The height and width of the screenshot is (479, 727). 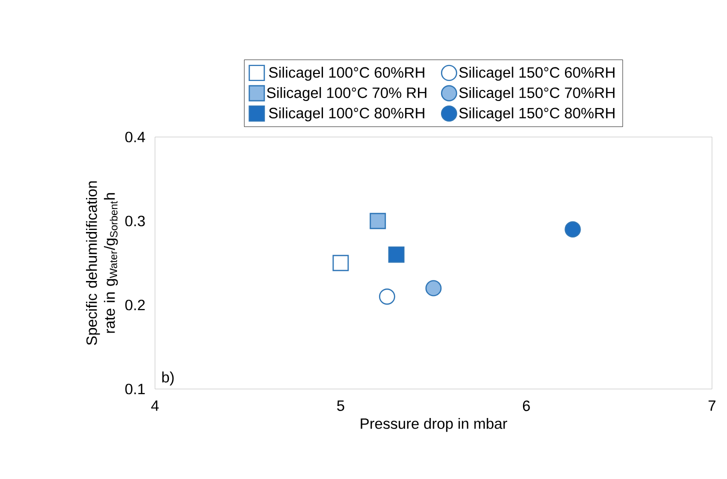 I want to click on legend-label: Silicagel 150°C 70%RH, so click(x=536, y=94).